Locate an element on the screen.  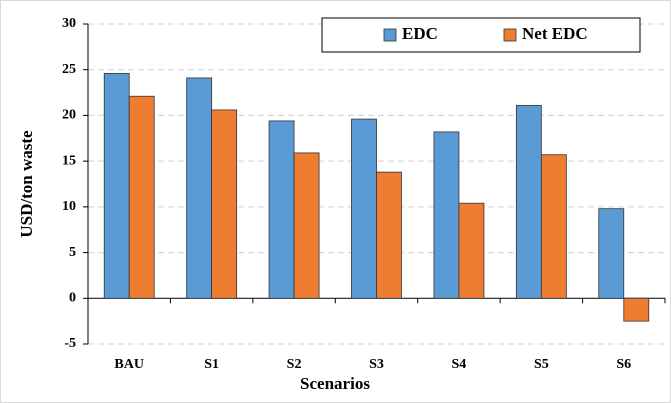
y-tick-label: 20 is located at coordinates (69, 115).